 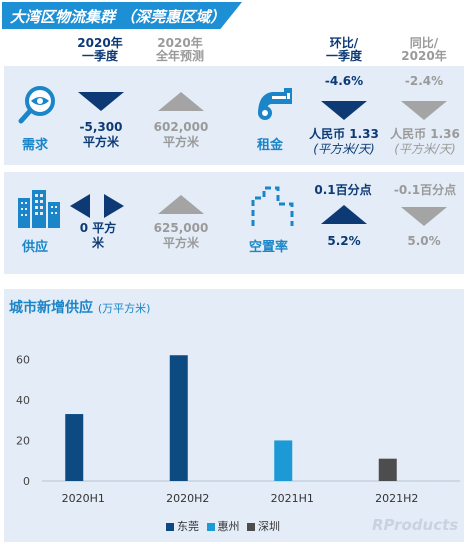 I want to click on legend-item-dongguan: 东莞, so click(x=182, y=526).